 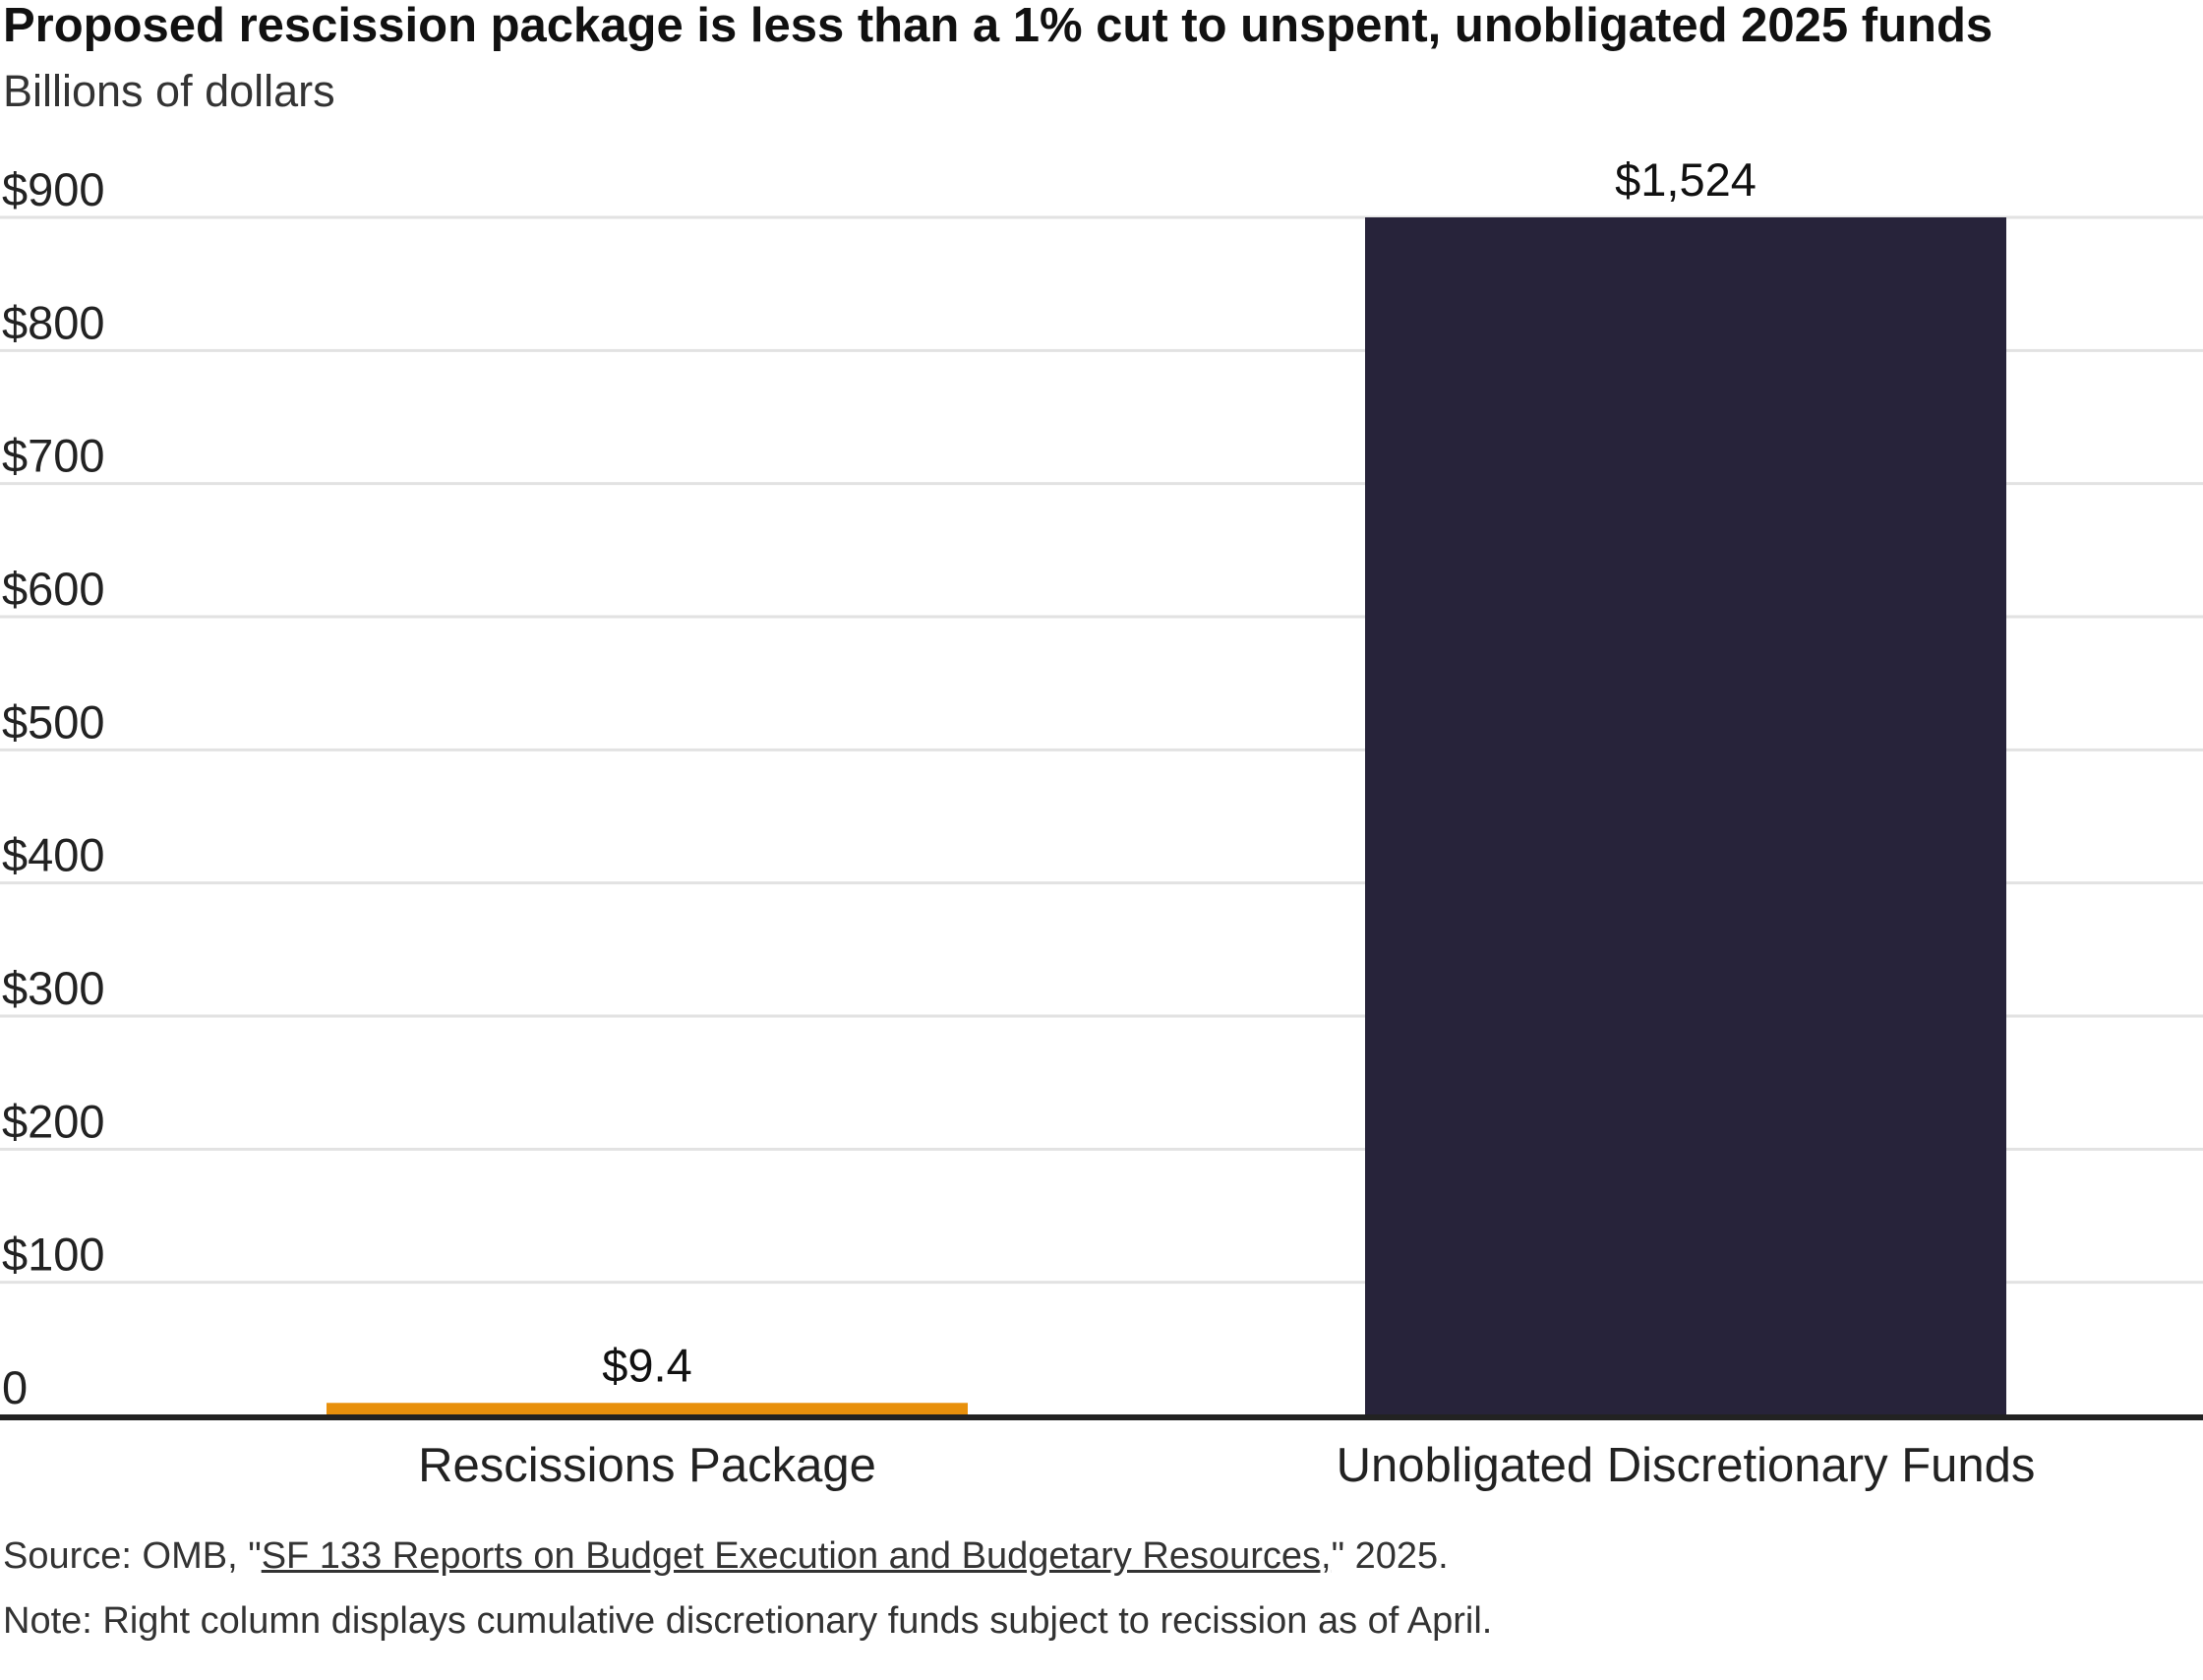 What do you see at coordinates (54, 721) in the screenshot?
I see `y-tick-label: $500` at bounding box center [54, 721].